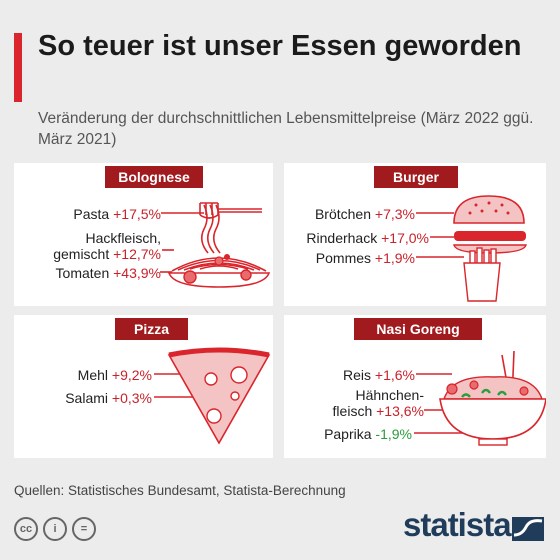 The image size is (560, 560). Describe the element at coordinates (348, 434) in the screenshot. I see `item-name: Paprika` at that location.